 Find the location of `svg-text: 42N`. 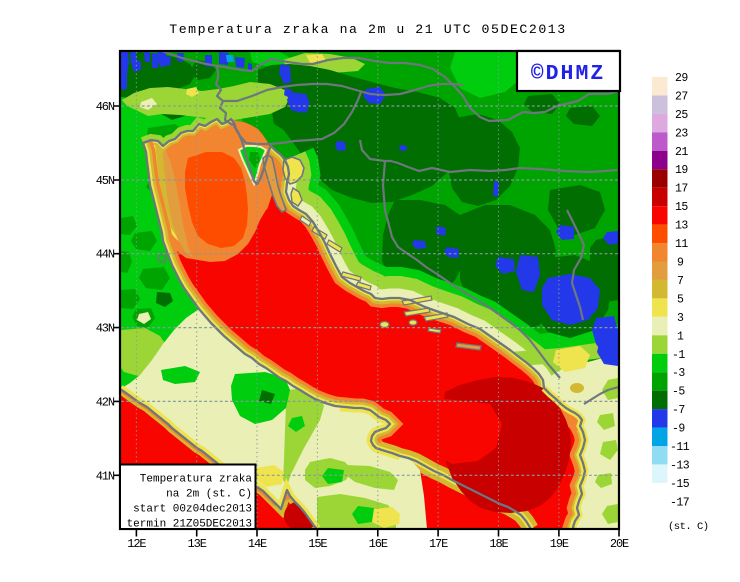

svg-text: 42N is located at coordinates (105, 402).